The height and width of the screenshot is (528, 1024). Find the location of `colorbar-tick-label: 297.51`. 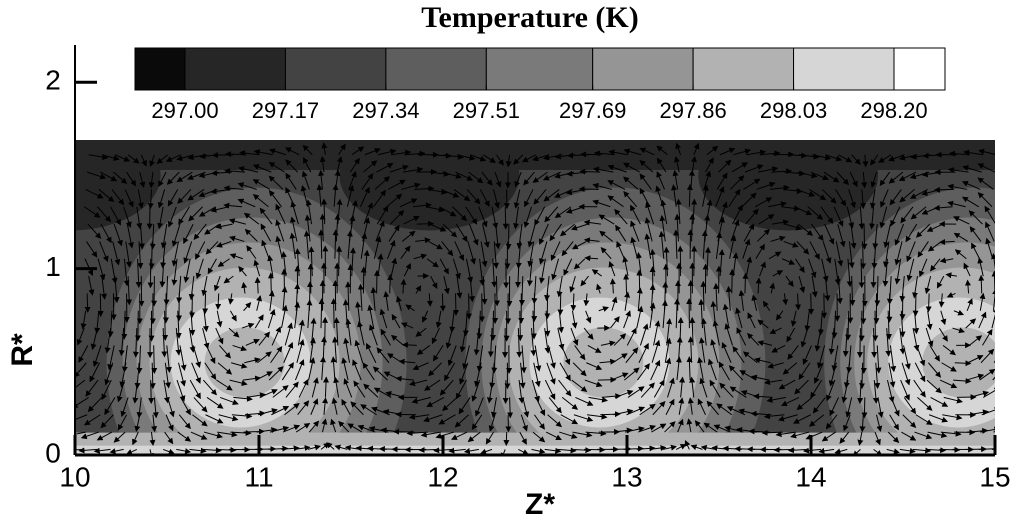

colorbar-tick-label: 297.51 is located at coordinates (486, 110).